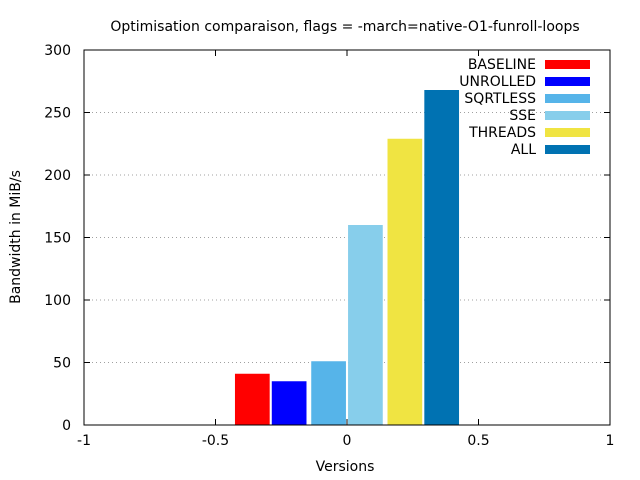 The image size is (640, 480). Describe the element at coordinates (567, 64) in the screenshot. I see `legend-swatch-baseline` at that location.